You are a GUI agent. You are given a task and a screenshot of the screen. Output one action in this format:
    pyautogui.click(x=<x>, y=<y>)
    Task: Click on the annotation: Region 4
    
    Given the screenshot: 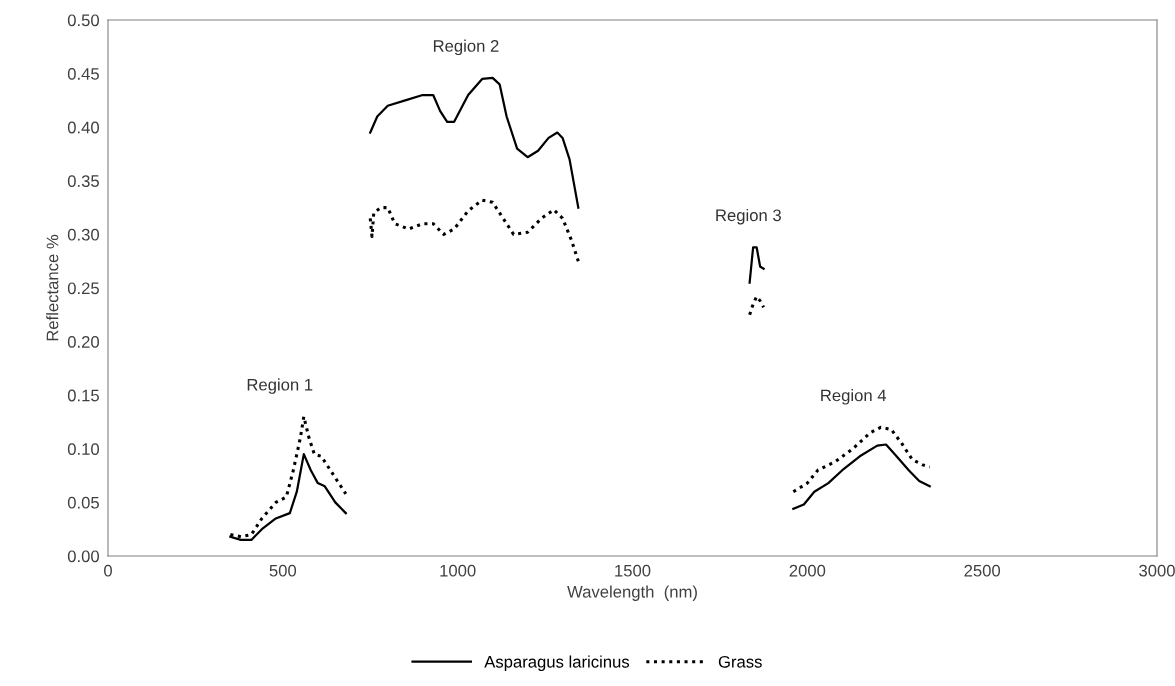 What is the action you would take?
    pyautogui.click(x=854, y=397)
    